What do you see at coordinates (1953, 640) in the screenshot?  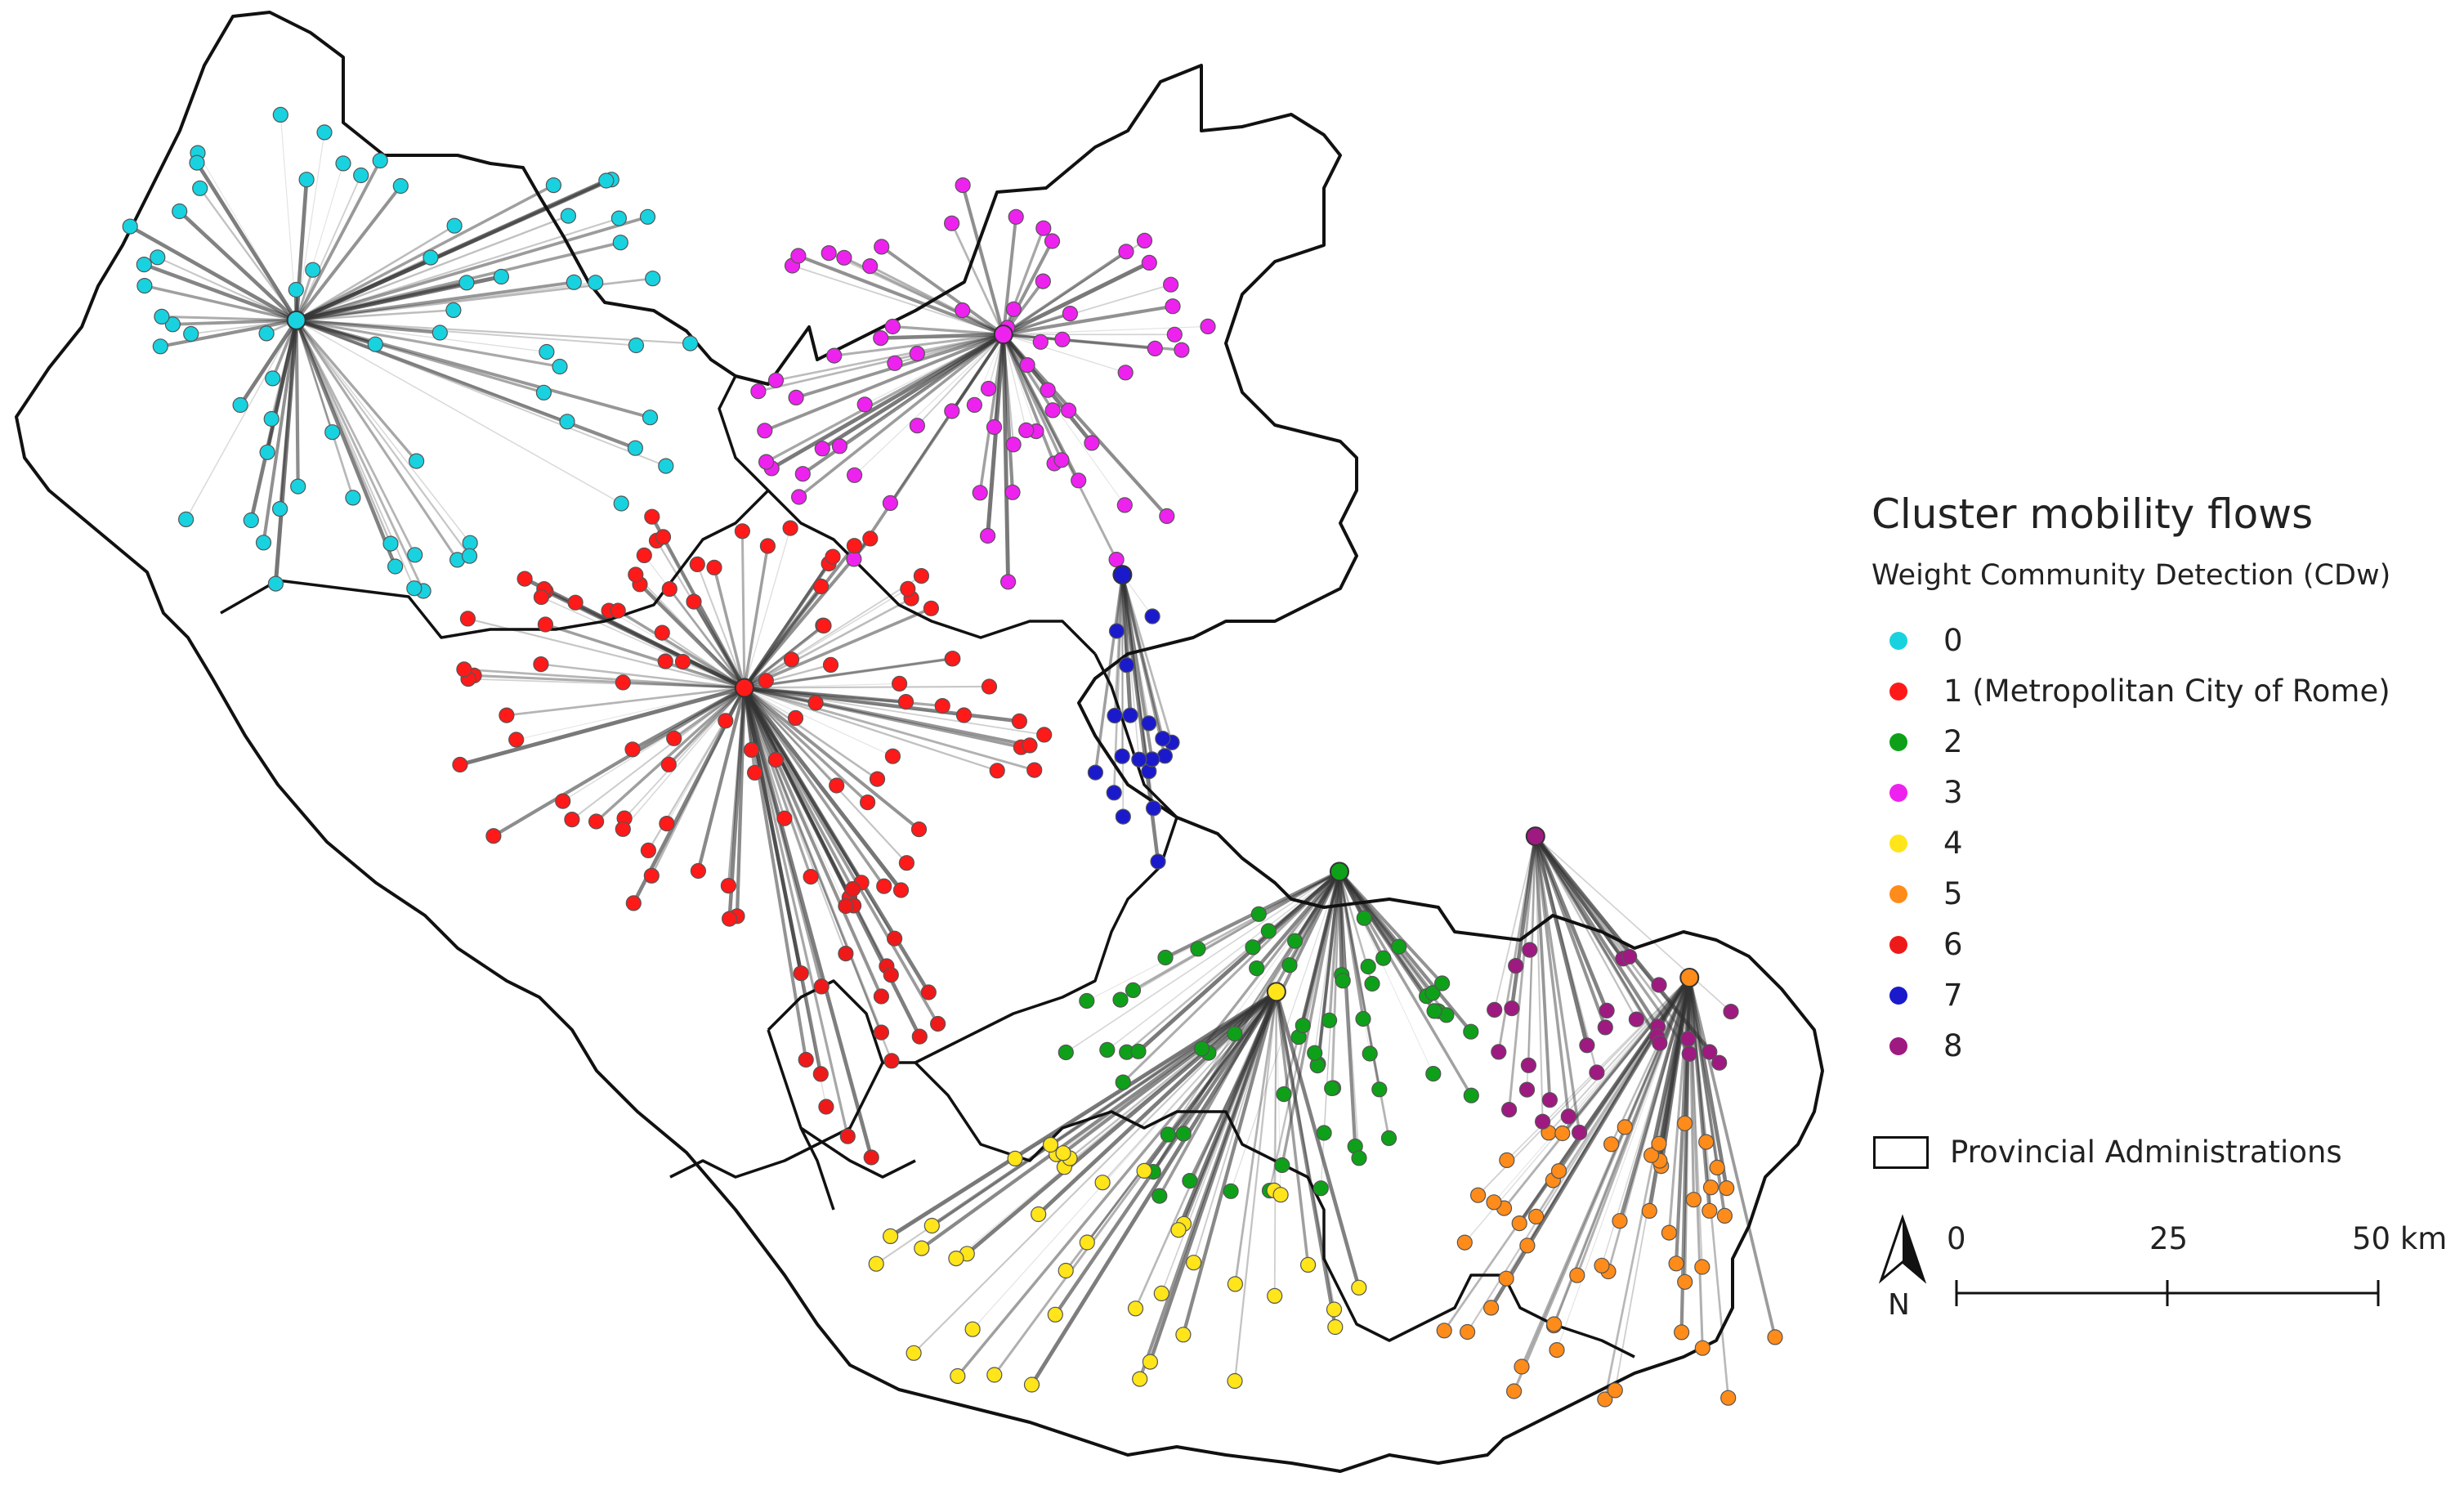 I see `legend-label-0: 0` at bounding box center [1953, 640].